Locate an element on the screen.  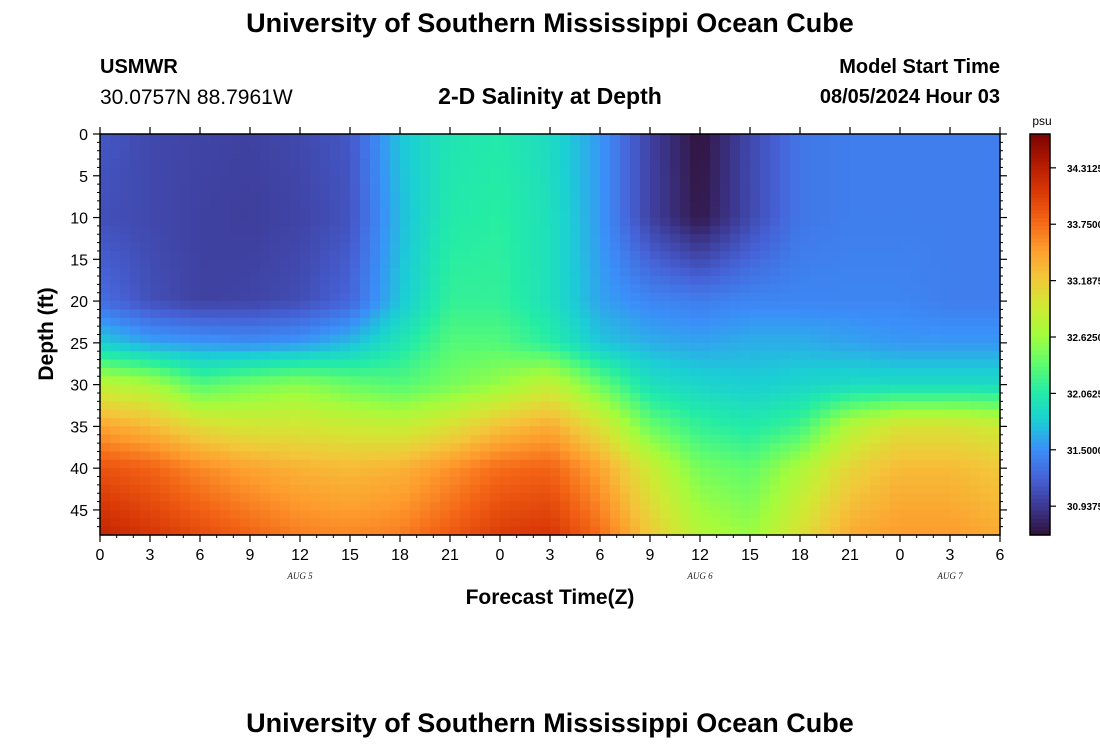
x-axis-title: Forecast Time(Z) is located at coordinates (550, 597).